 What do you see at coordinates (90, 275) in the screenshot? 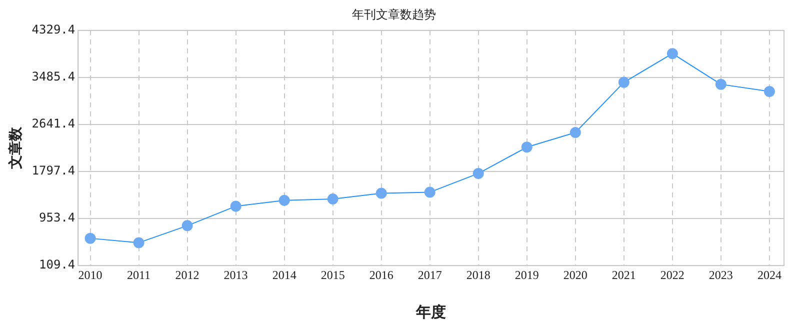
I see `x-tick-label: 2010` at bounding box center [90, 275].